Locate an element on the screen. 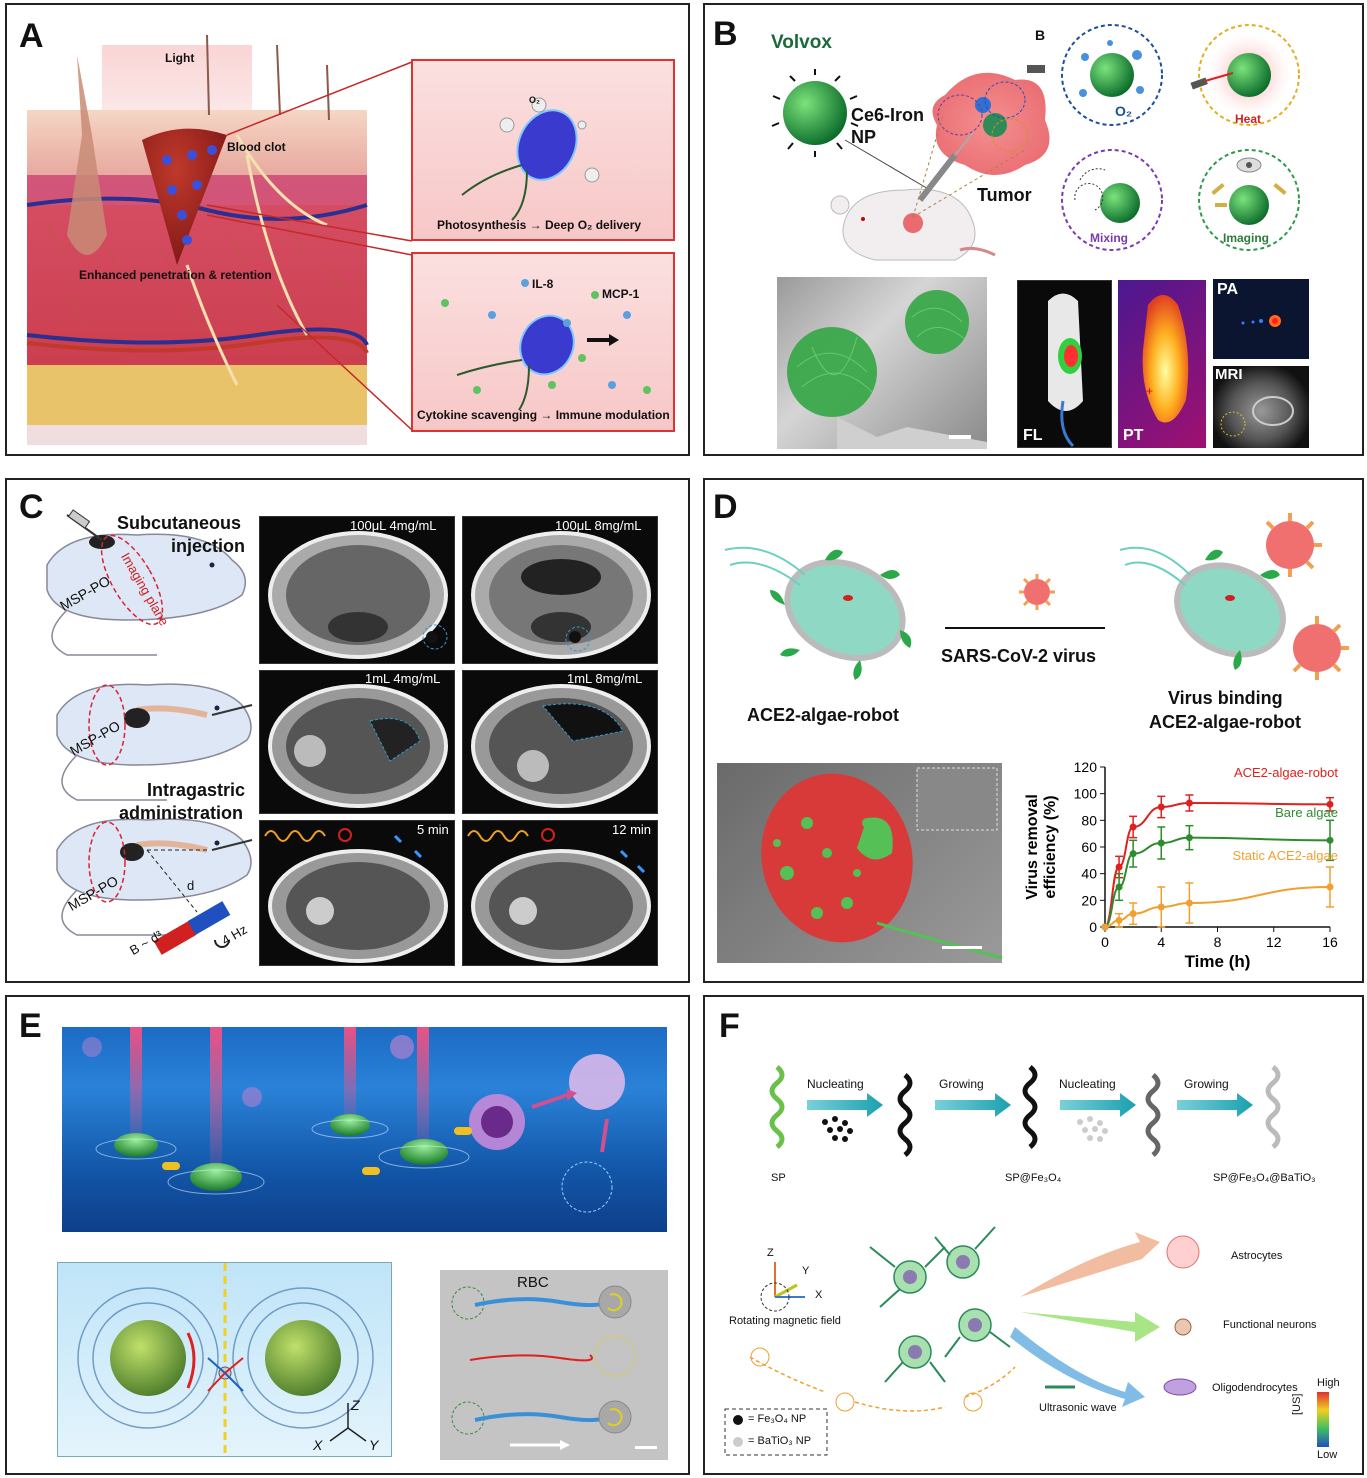 The image size is (1367, 1478). inner-b-label: B is located at coordinates (1040, 35).